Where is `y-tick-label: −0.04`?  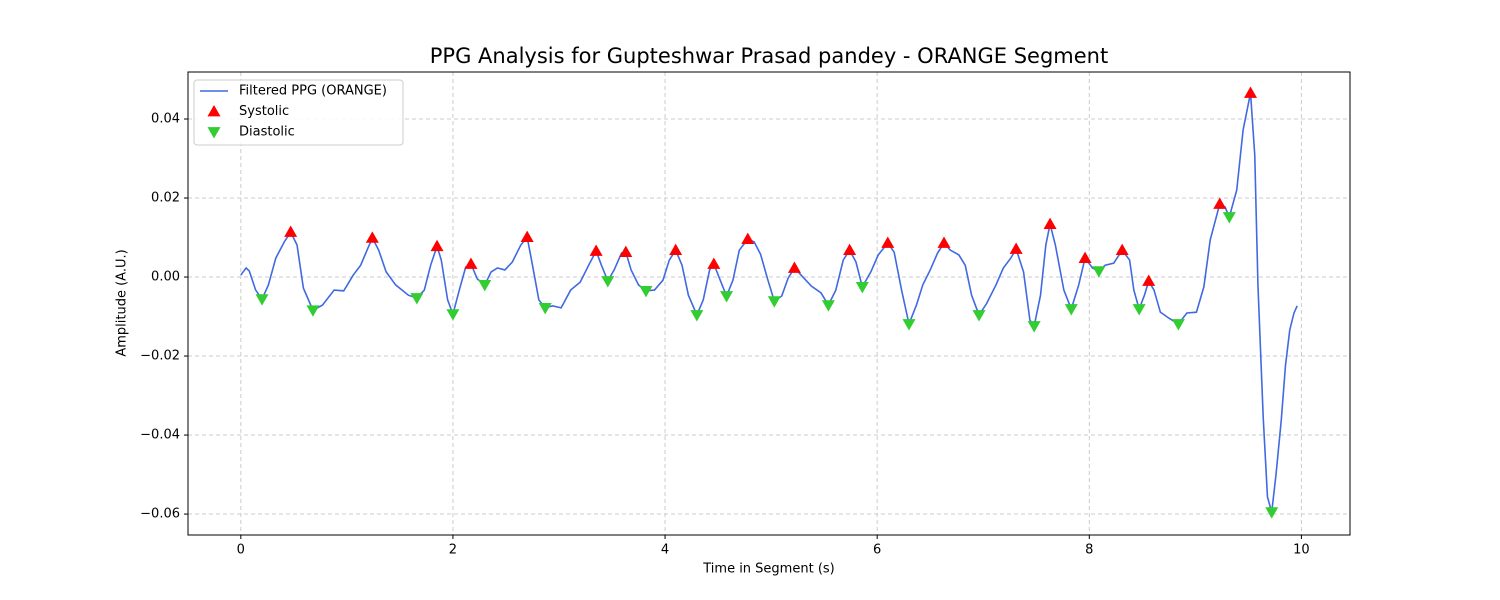
y-tick-label: −0.04 is located at coordinates (160, 435).